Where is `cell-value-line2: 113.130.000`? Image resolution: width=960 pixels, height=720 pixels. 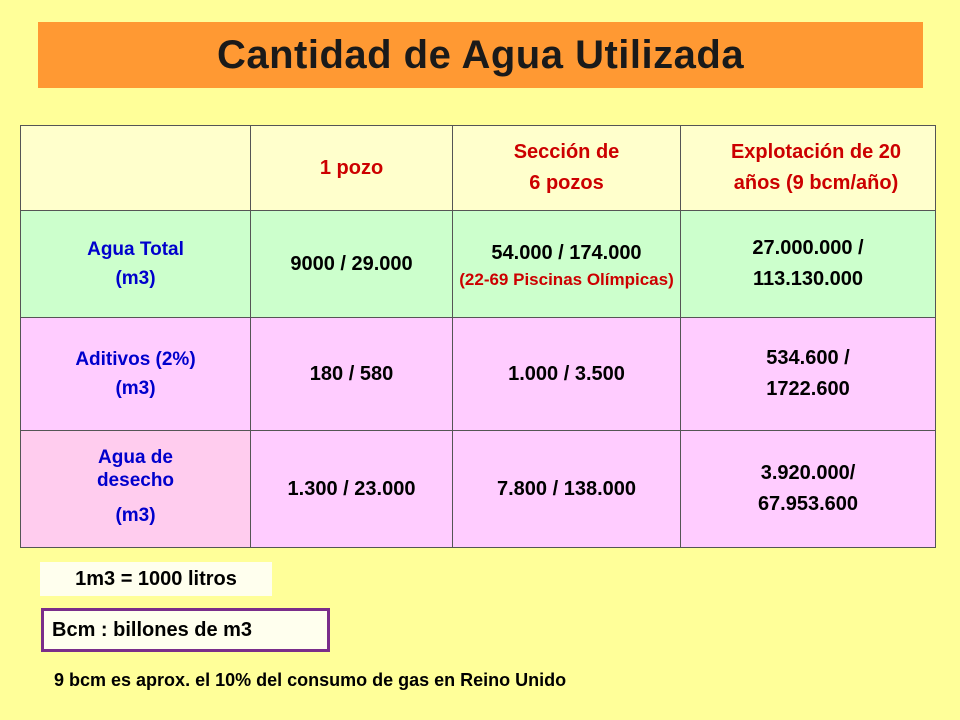
cell-value-line2: 113.130.000 is located at coordinates (808, 279).